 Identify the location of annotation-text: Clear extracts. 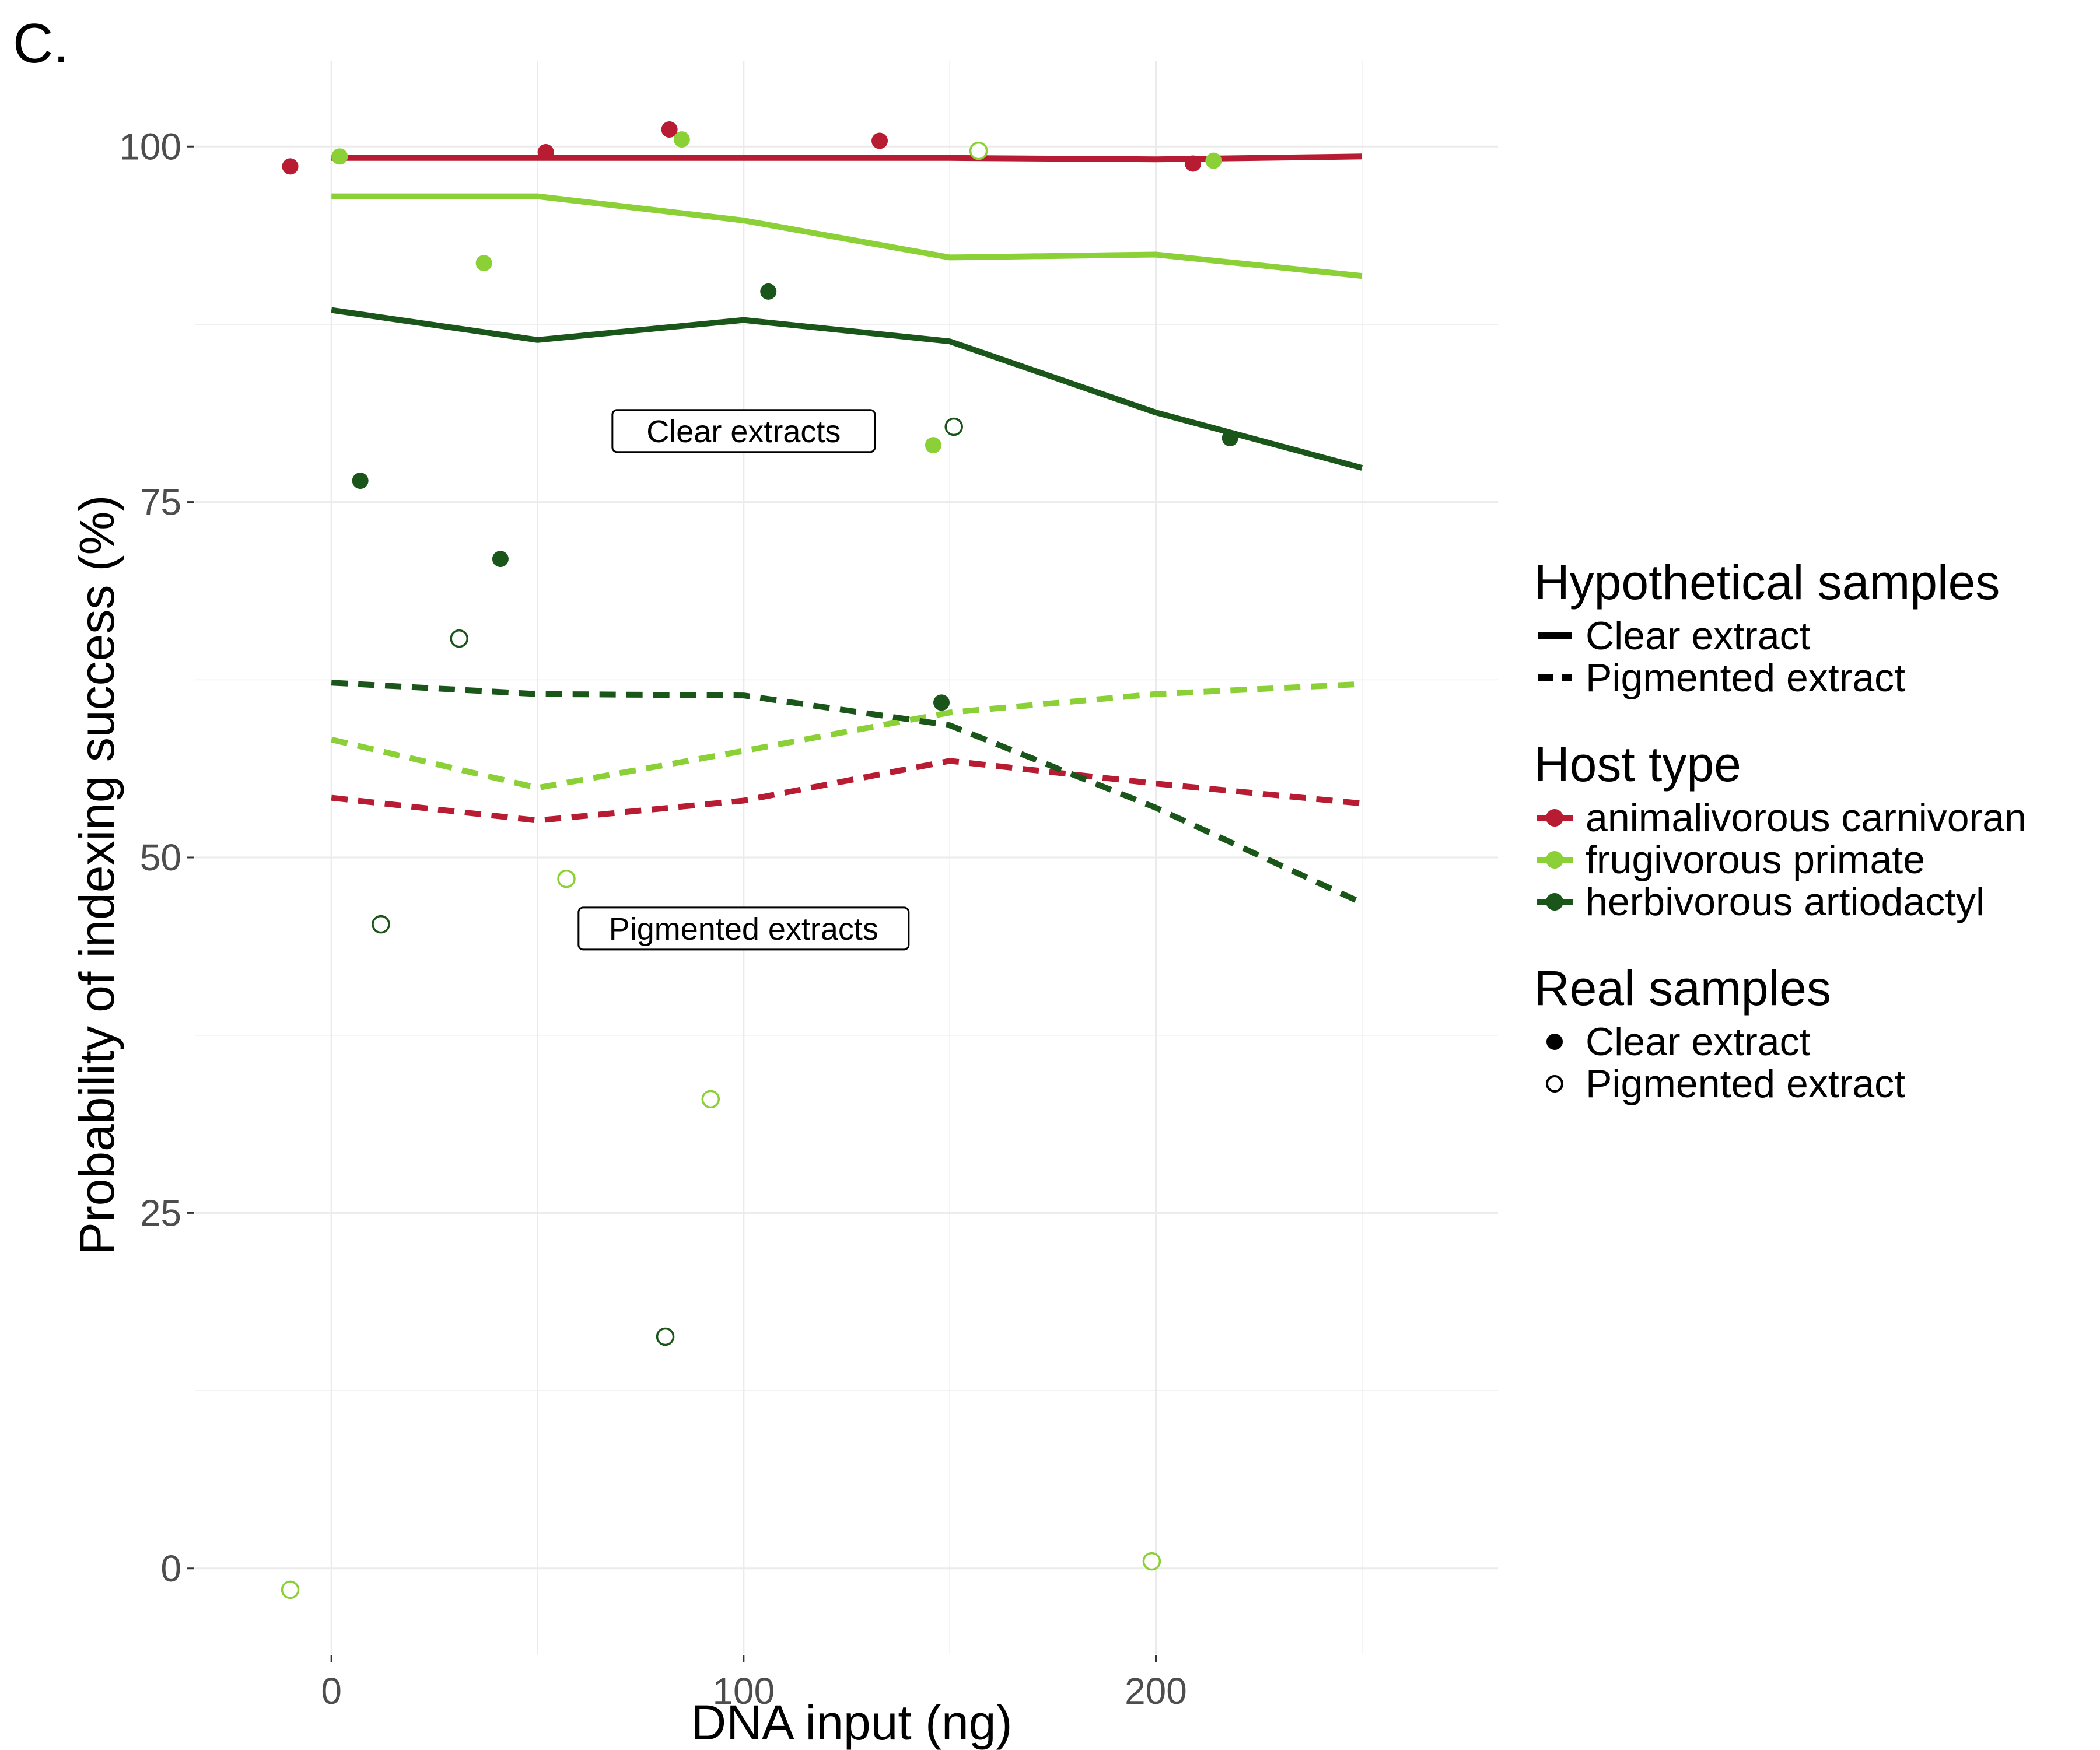
(743, 431).